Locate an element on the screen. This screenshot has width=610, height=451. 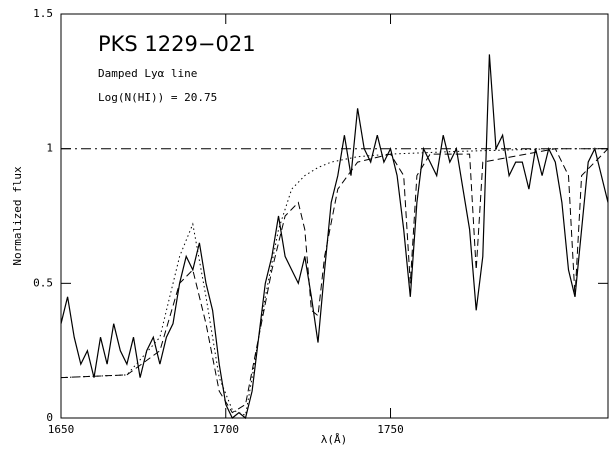
x-axis-label: λ(Å) is located at coordinates (334, 439).